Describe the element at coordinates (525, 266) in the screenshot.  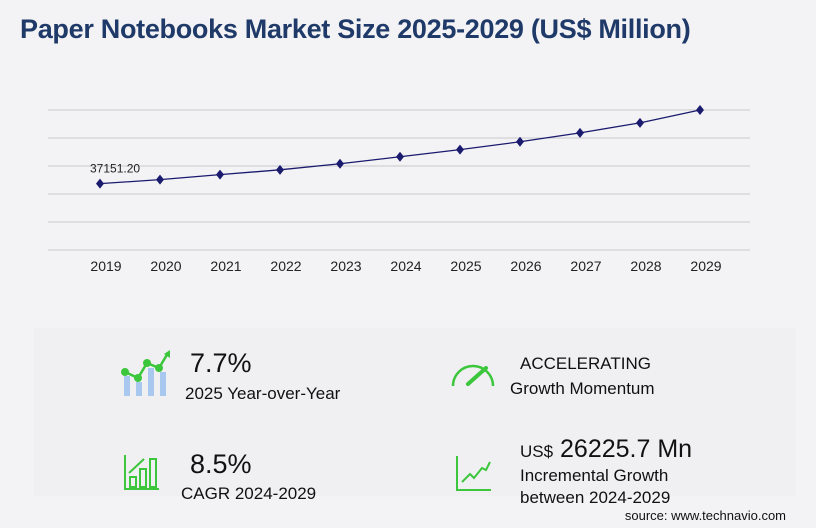
I see `x-tick-label: 2026` at that location.